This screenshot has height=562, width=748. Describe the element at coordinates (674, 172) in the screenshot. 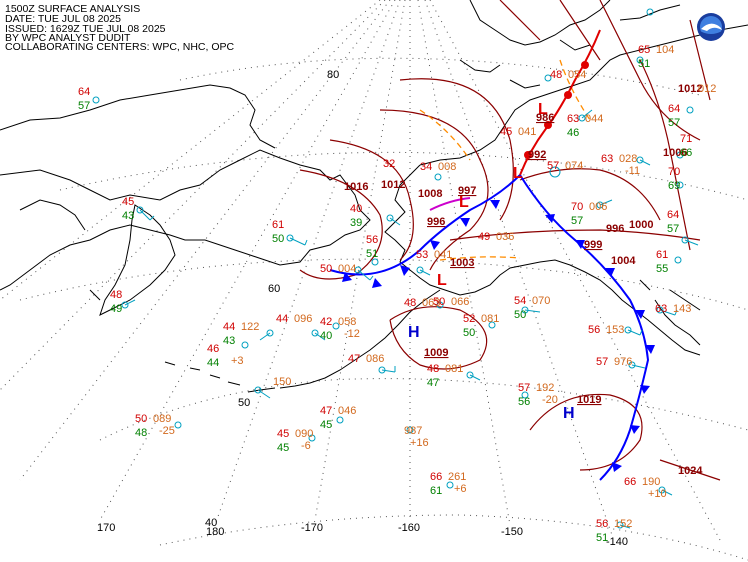

I see `obs-temperature: 70` at that location.